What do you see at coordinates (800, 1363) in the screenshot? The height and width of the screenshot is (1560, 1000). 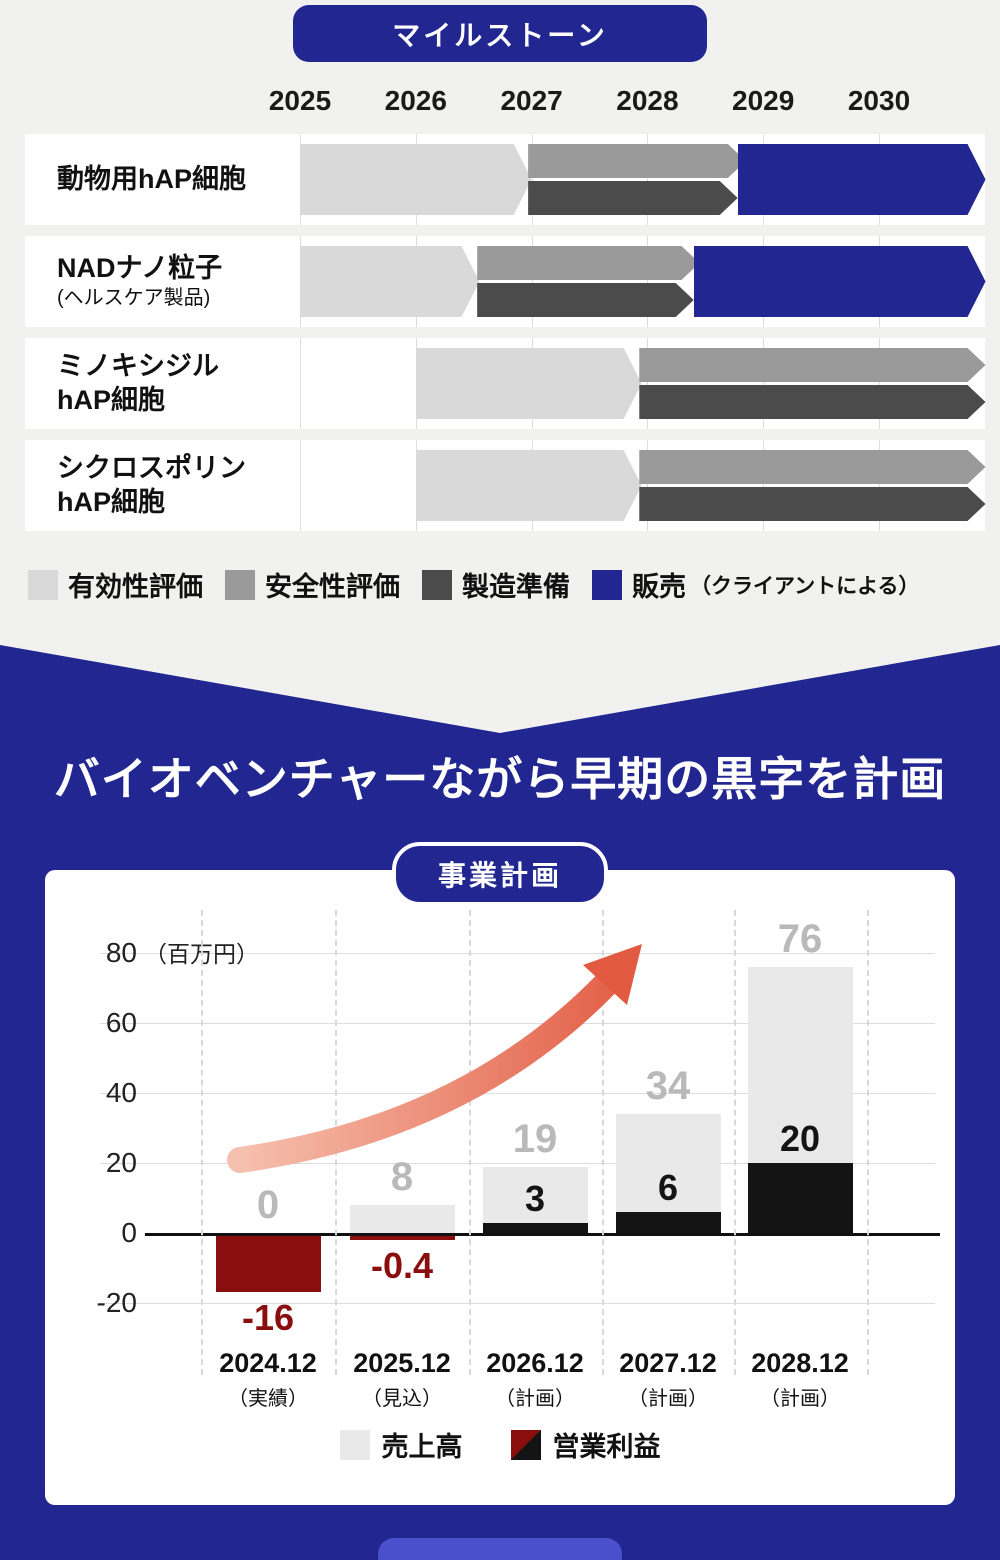 I see `category-period: 2028.12` at bounding box center [800, 1363].